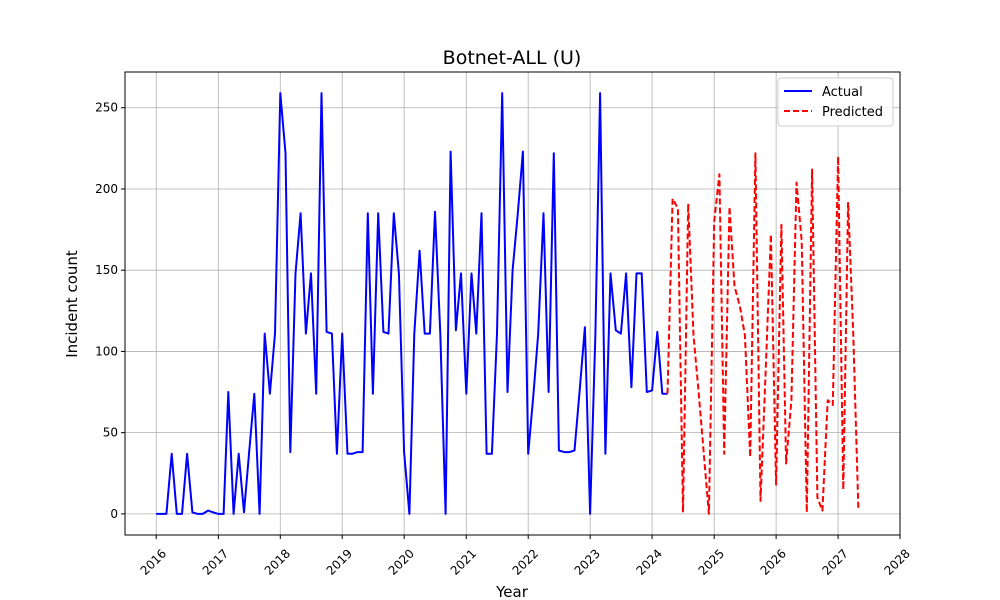 The width and height of the screenshot is (1000, 600). I want to click on y-tick-label: 150, so click(106, 270).